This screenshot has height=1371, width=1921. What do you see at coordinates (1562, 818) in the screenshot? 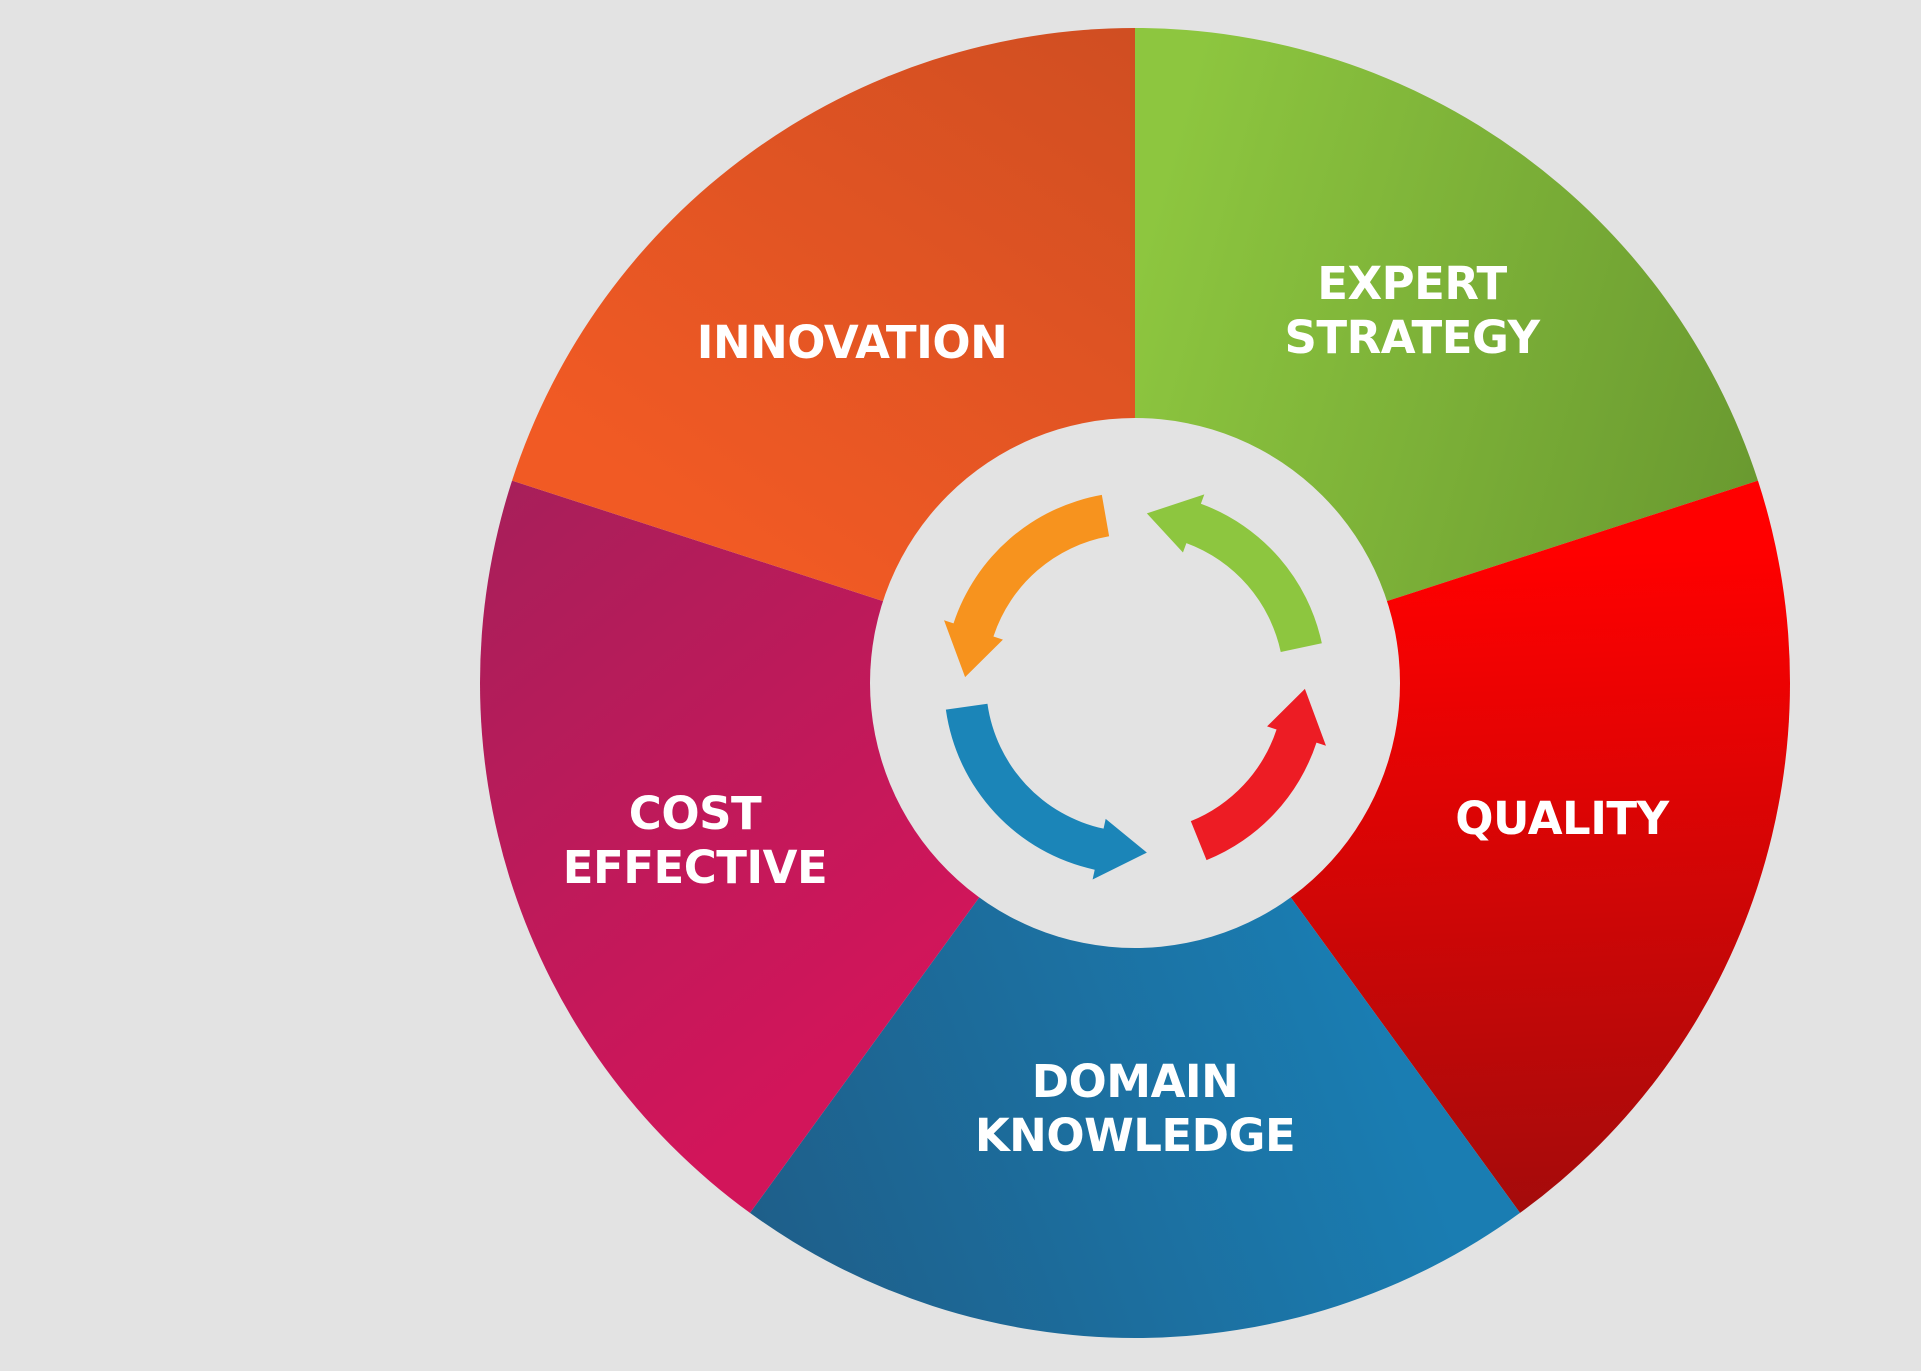
I see `label-quality: QUALITY` at bounding box center [1562, 818].